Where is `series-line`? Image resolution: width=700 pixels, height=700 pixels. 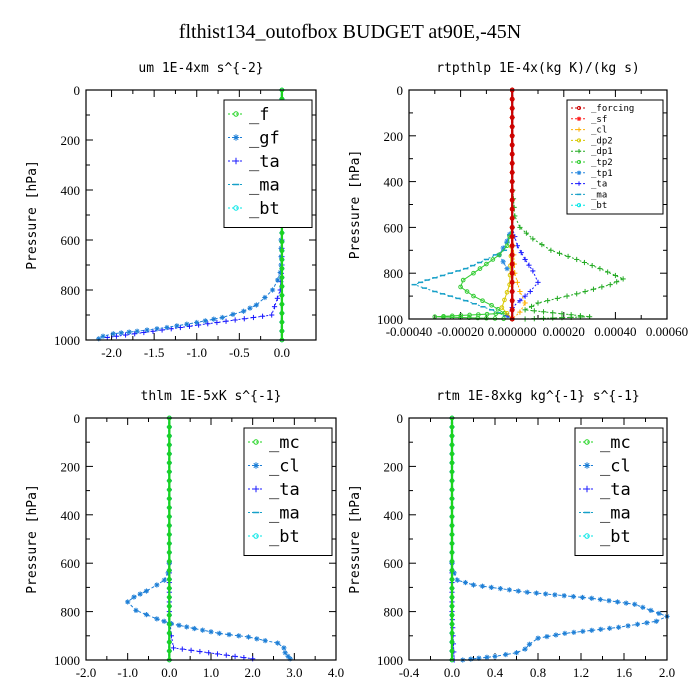 series-line is located at coordinates (567, 250).